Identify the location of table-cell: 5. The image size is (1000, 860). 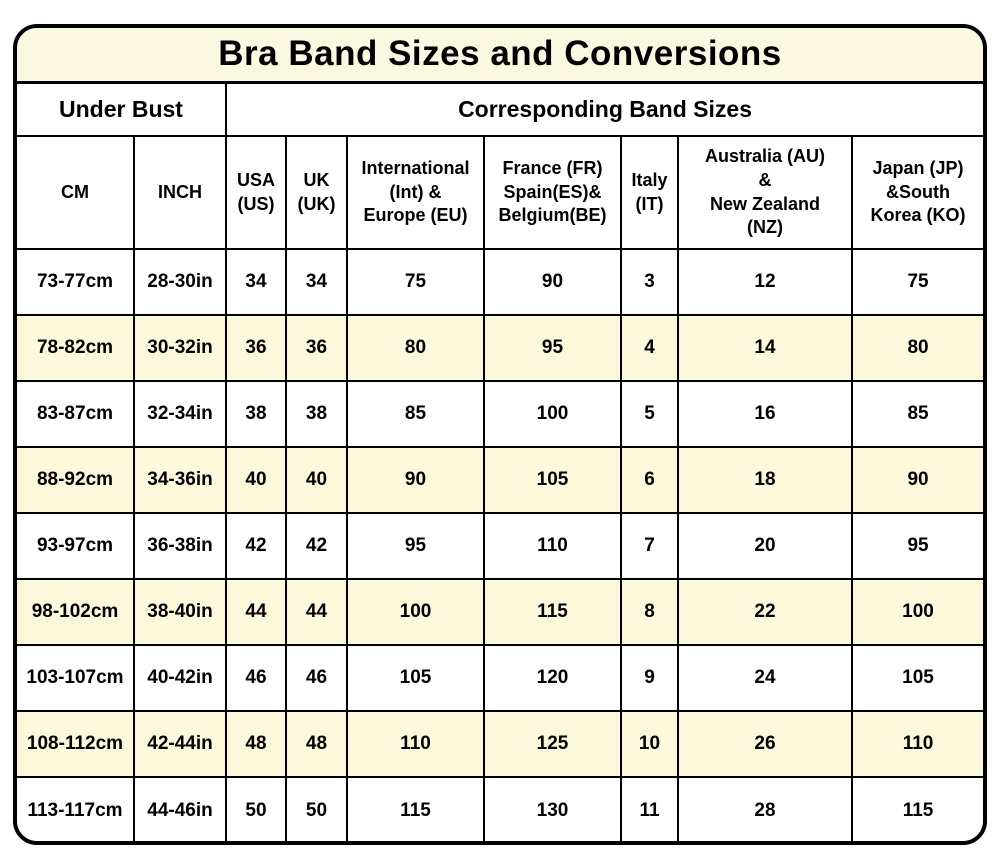
(649, 414).